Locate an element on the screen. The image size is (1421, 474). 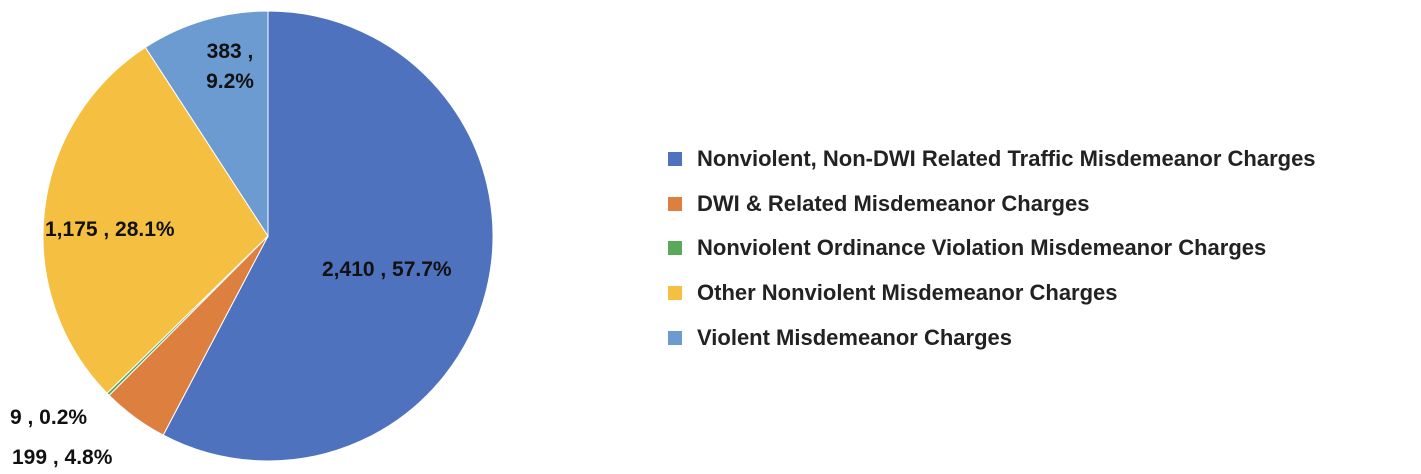
legend-label: DWI & Related Misdemeanor Charges is located at coordinates (893, 203).